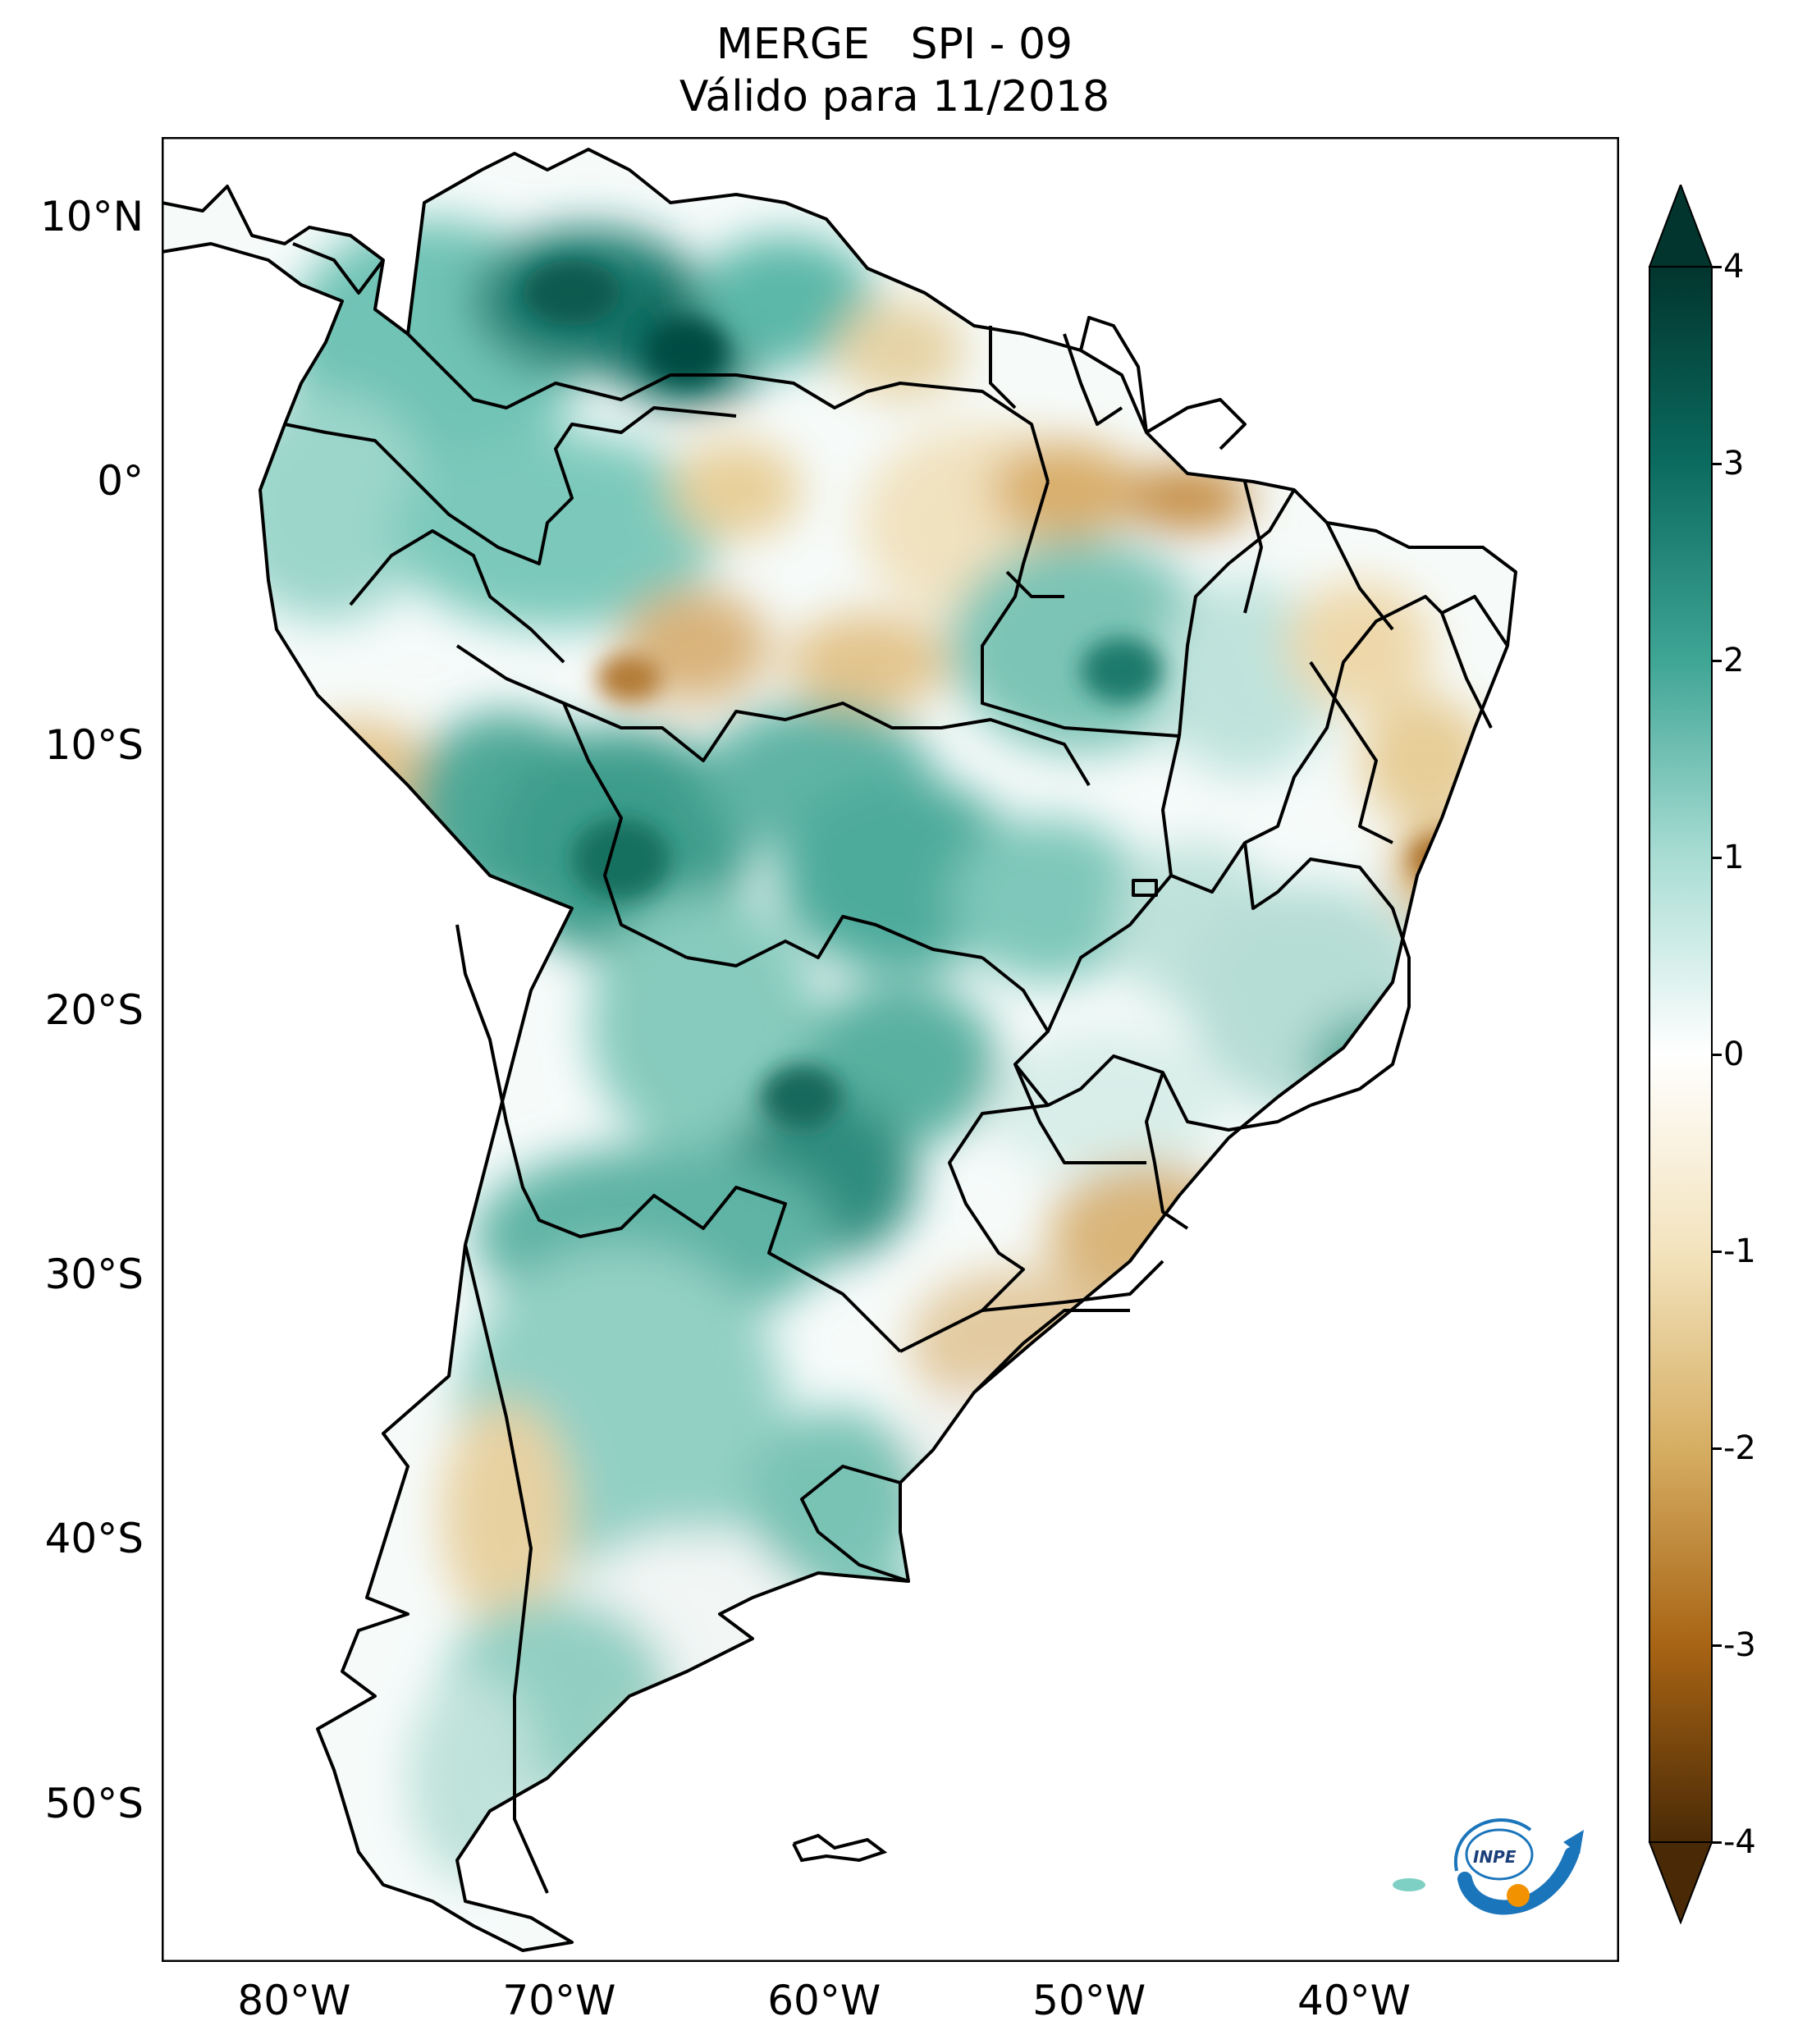  I want to click on colorbar-tick-label: -2, so click(1739, 1448).